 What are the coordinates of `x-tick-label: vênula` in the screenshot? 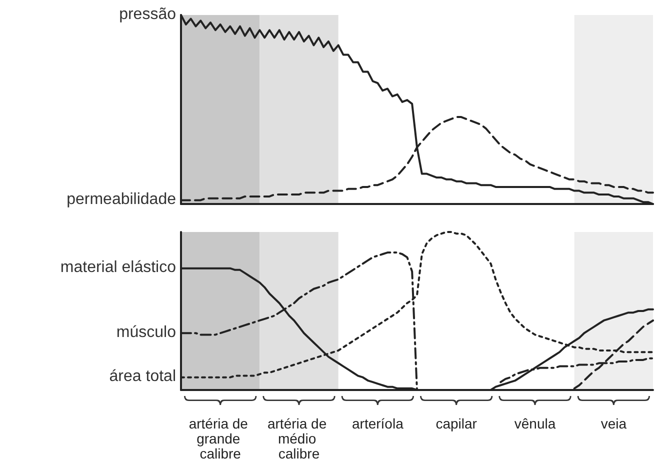 It's located at (535, 424).